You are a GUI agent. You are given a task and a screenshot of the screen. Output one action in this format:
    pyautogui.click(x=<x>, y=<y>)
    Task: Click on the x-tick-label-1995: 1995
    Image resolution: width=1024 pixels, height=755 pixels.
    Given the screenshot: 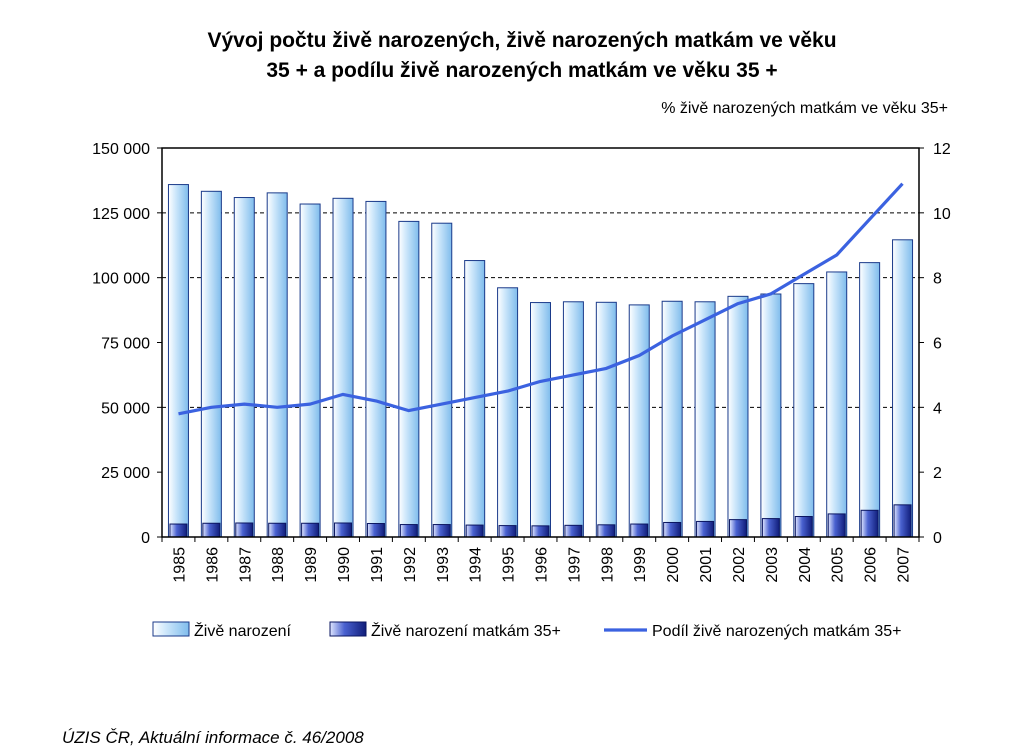 What is the action you would take?
    pyautogui.click(x=509, y=565)
    